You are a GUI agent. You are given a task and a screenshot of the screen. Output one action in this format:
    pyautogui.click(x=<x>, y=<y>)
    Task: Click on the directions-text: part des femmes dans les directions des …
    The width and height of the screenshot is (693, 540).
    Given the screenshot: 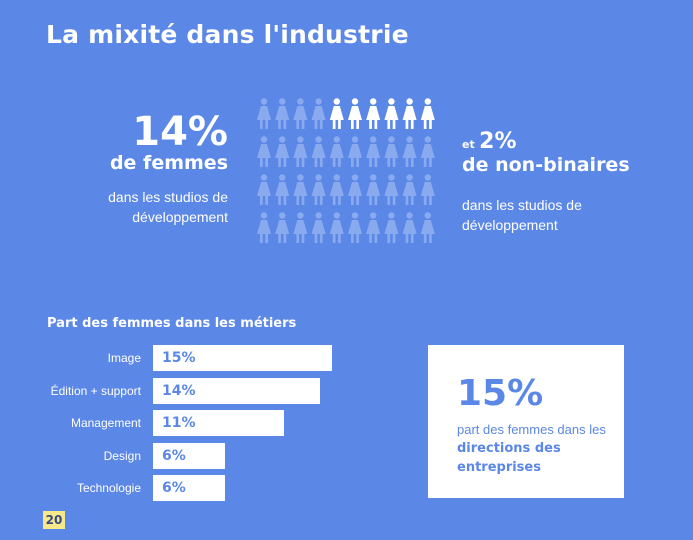 What is the action you would take?
    pyautogui.click(x=531, y=448)
    